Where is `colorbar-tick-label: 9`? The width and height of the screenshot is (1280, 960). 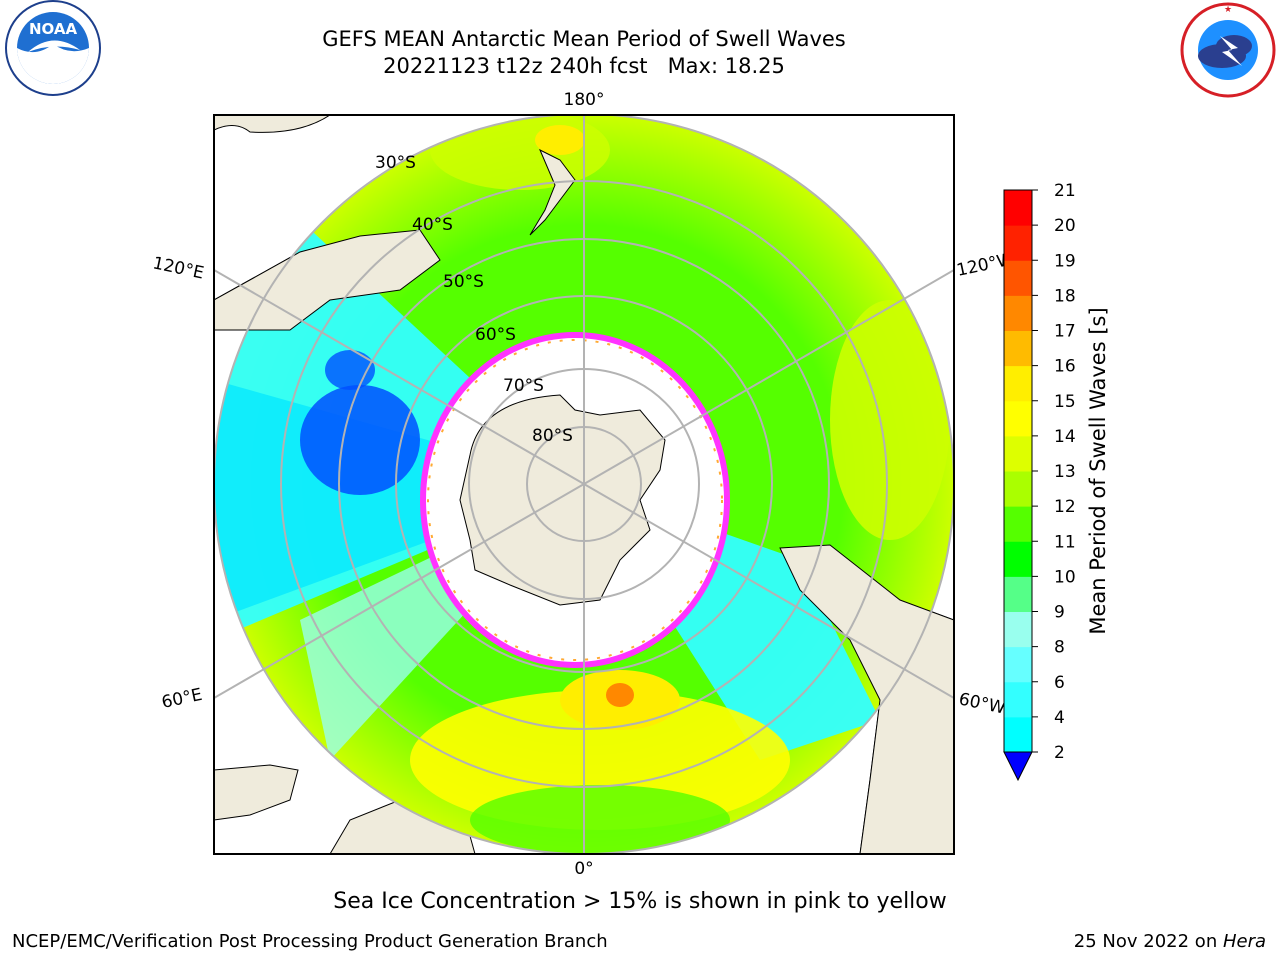
colorbar-tick-label: 9 is located at coordinates (1059, 613).